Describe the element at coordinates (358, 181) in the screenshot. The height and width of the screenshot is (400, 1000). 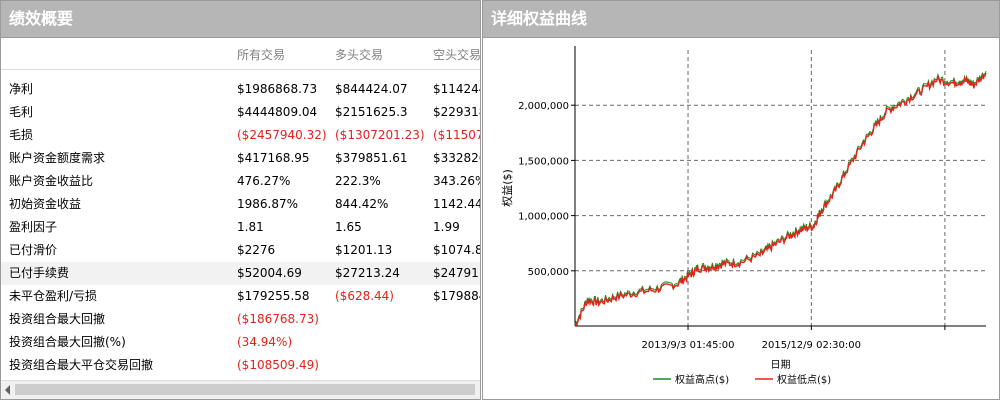
I see `cell-value: 222.3%` at that location.